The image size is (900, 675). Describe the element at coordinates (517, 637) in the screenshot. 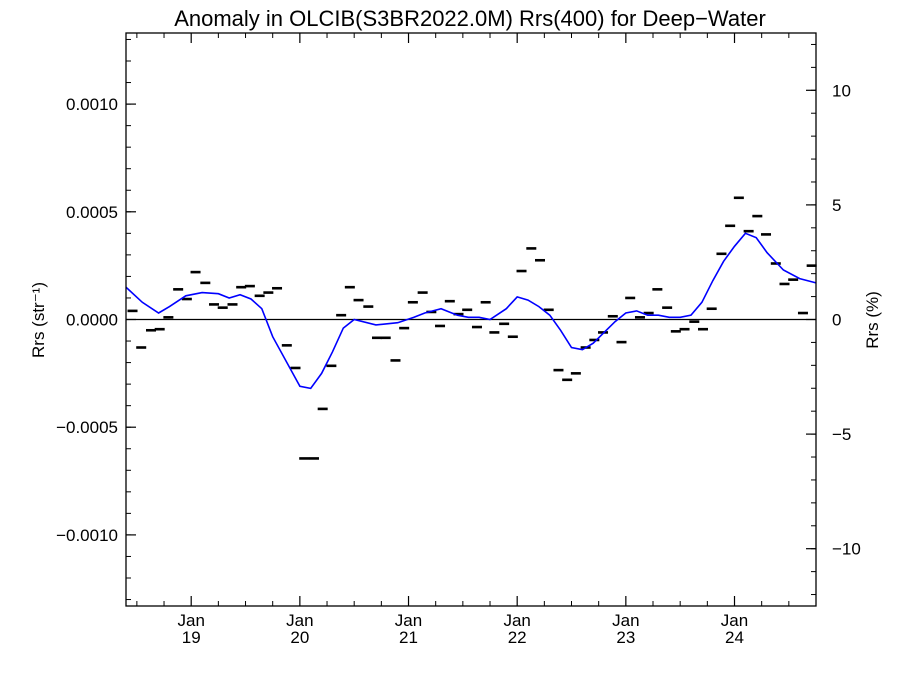

I see `x-tick-label-year: 22` at that location.